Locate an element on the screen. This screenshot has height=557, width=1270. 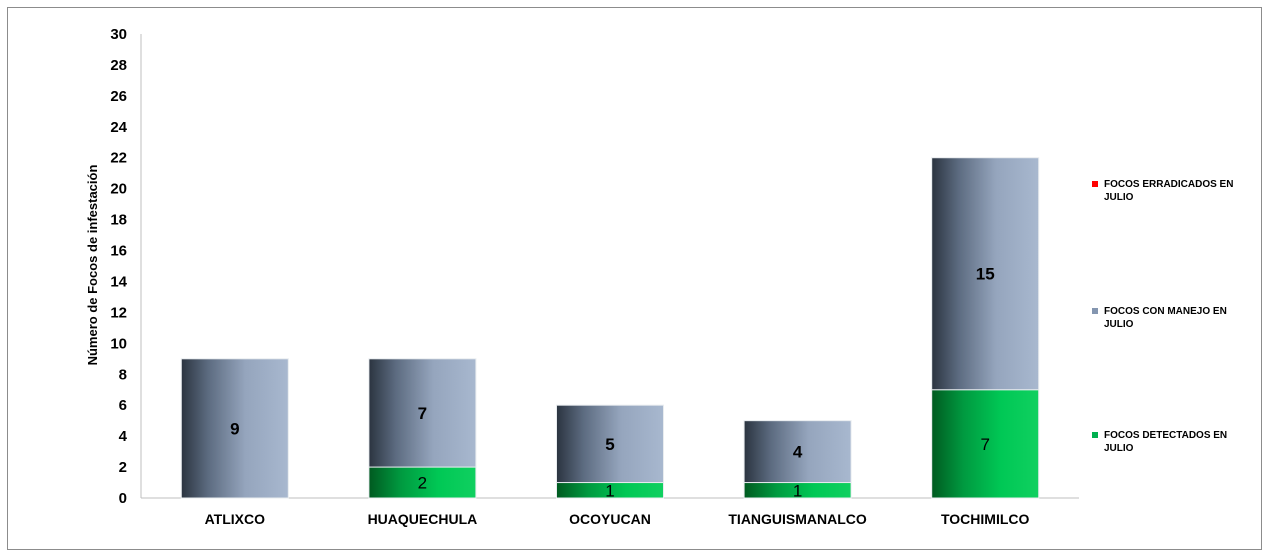
data-label: 5 is located at coordinates (609, 444).